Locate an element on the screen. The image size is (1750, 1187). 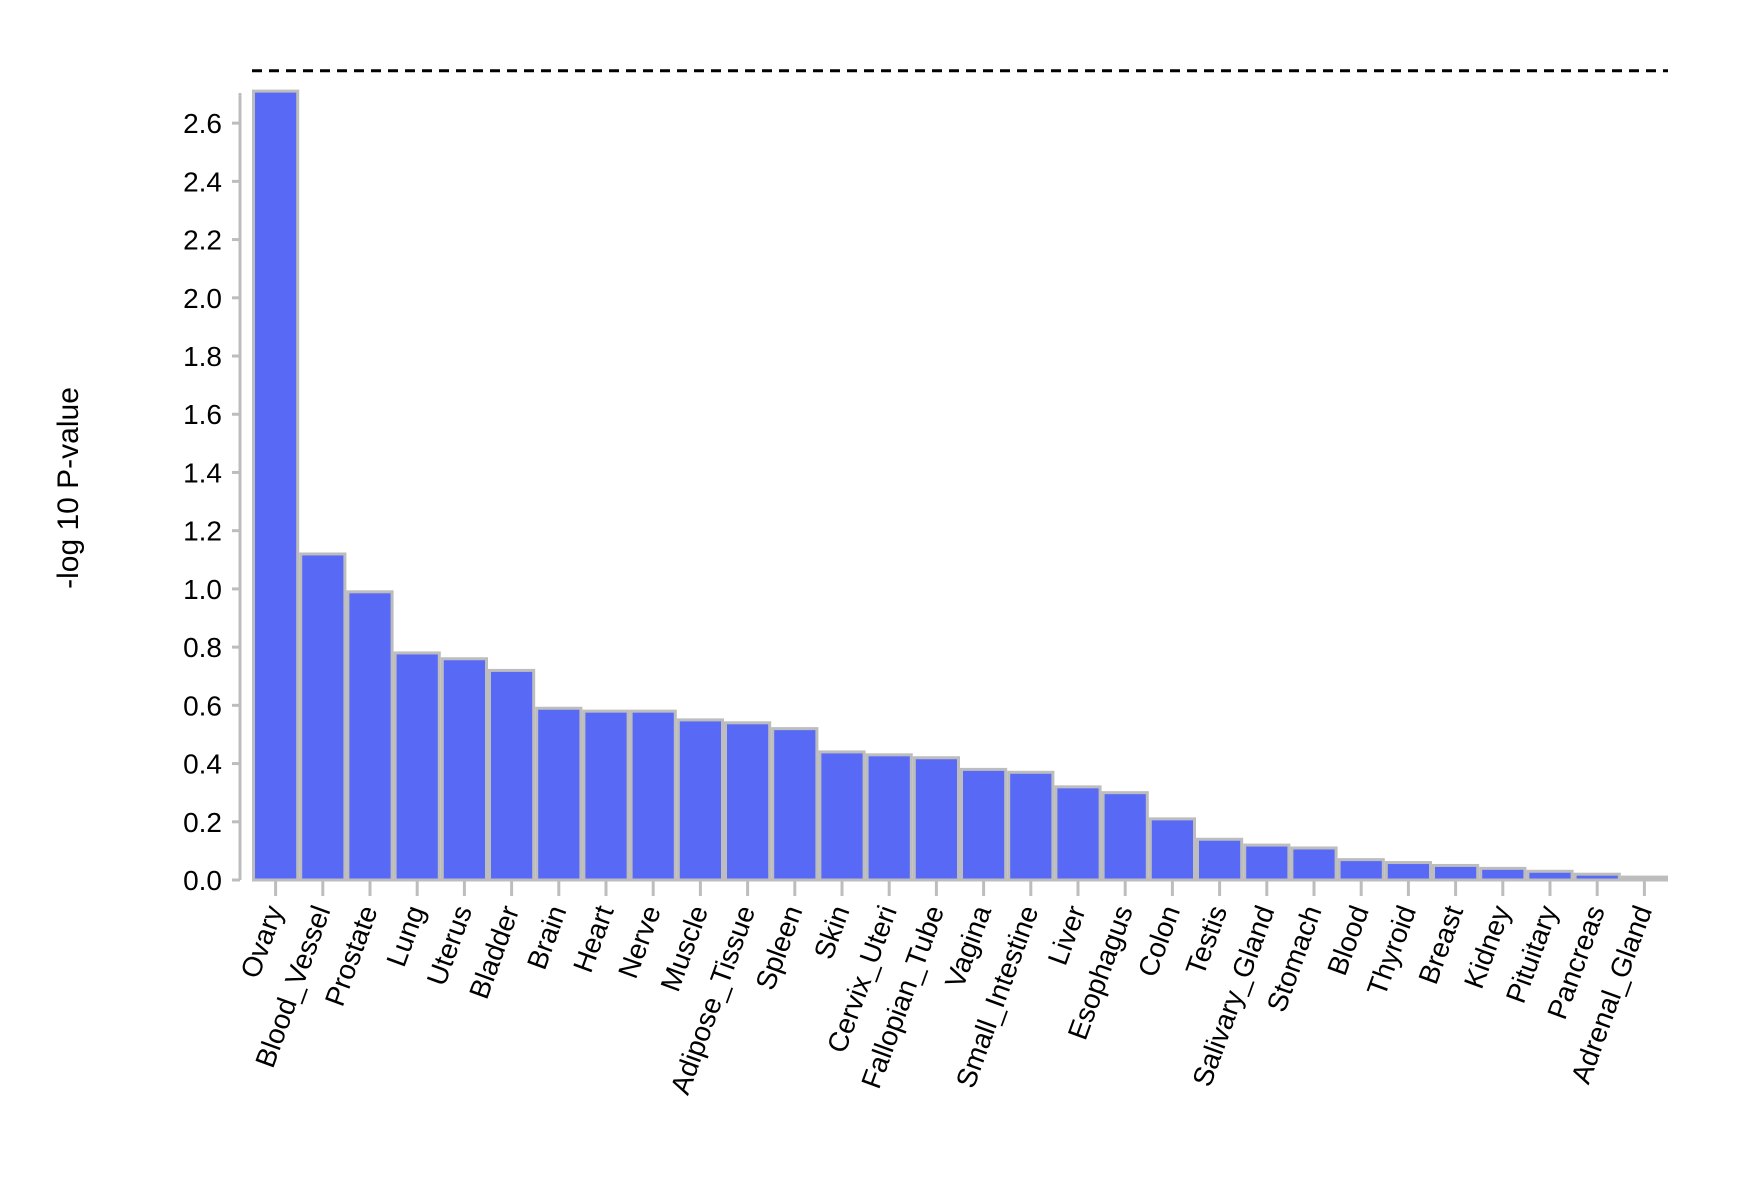
x-tick-label: Liver is located at coordinates (1067, 935).